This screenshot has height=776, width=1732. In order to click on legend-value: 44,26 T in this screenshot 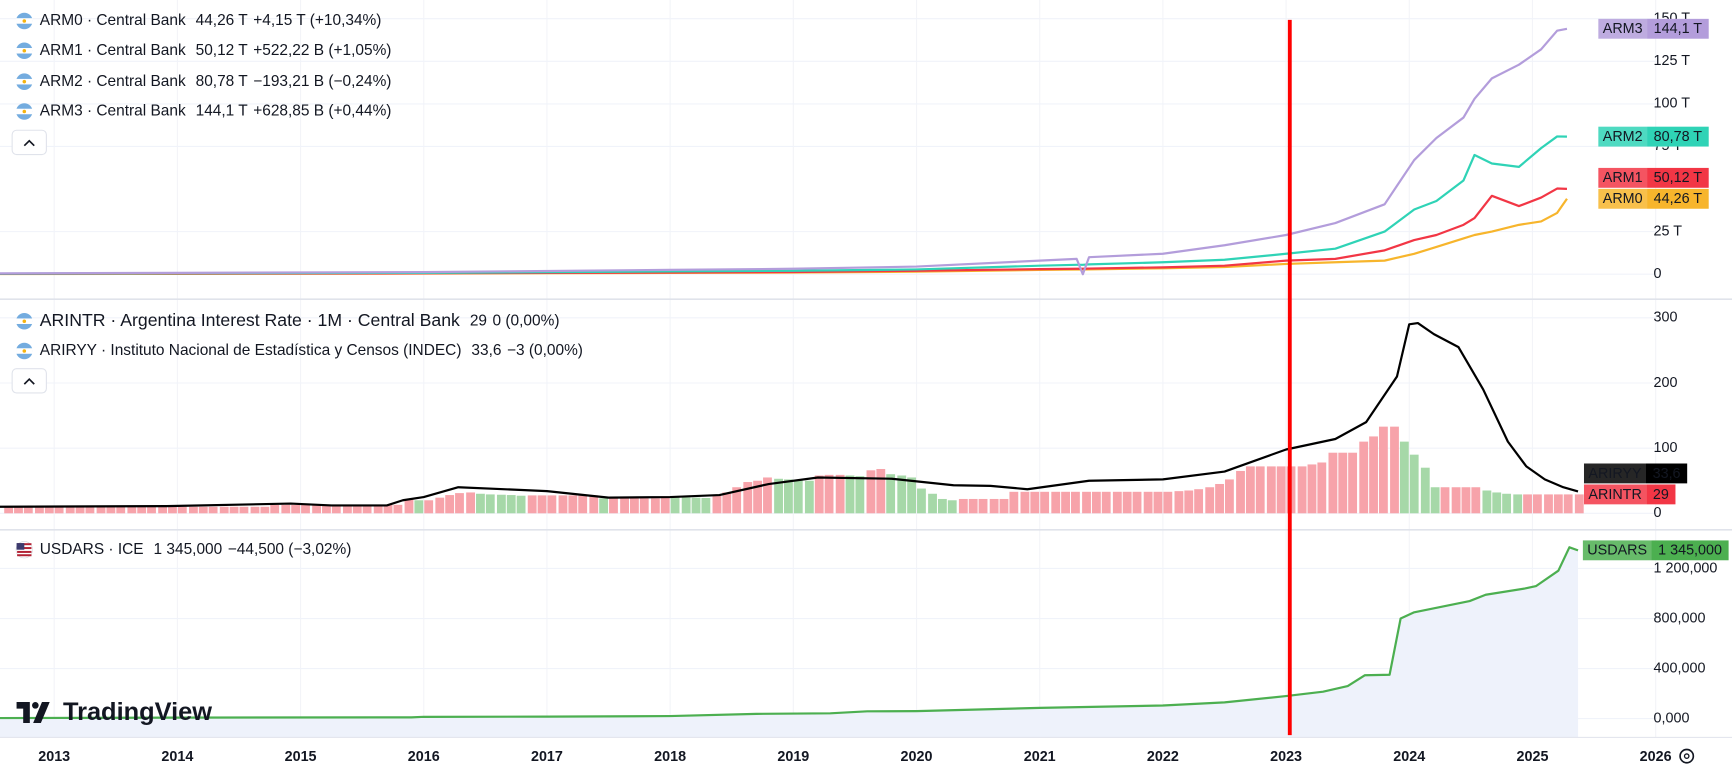, I will do `click(222, 20)`.